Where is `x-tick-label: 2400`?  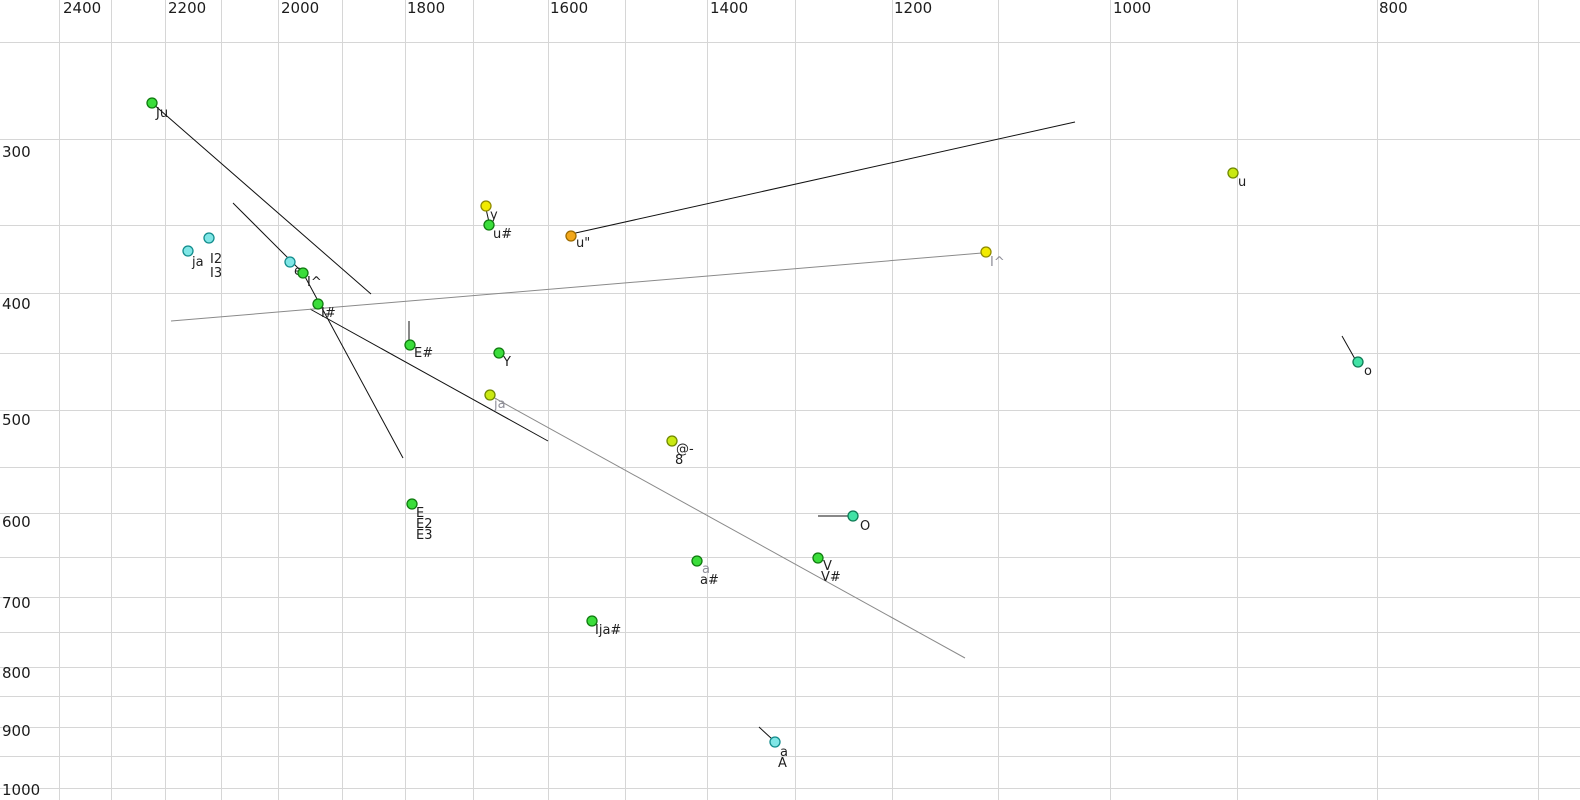
x-tick-label: 2400 is located at coordinates (82, 8).